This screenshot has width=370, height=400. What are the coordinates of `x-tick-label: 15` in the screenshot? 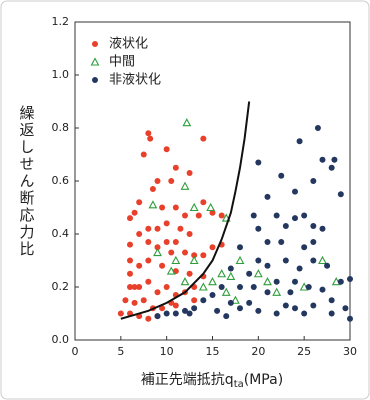 It's located at (213, 351).